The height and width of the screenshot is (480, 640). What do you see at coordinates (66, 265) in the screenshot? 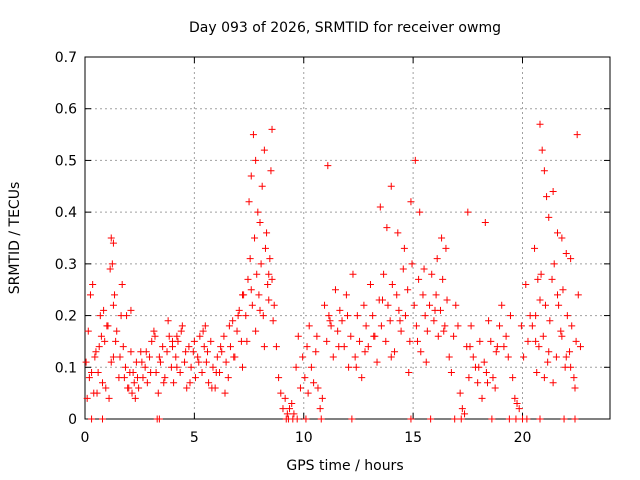
I see `y-tick-label: 0.3` at bounding box center [66, 265].